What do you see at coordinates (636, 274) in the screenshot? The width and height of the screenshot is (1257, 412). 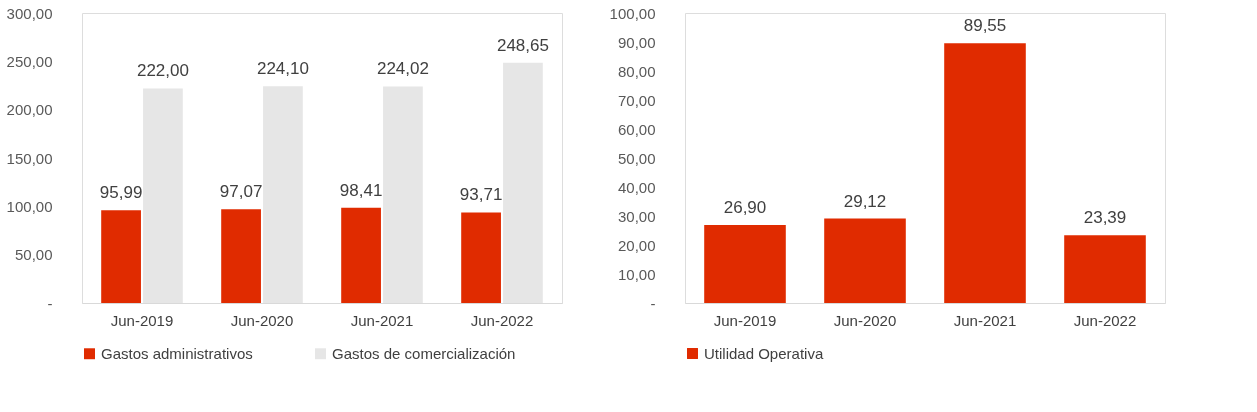 I see `y-tick-label: 10,00` at bounding box center [636, 274].